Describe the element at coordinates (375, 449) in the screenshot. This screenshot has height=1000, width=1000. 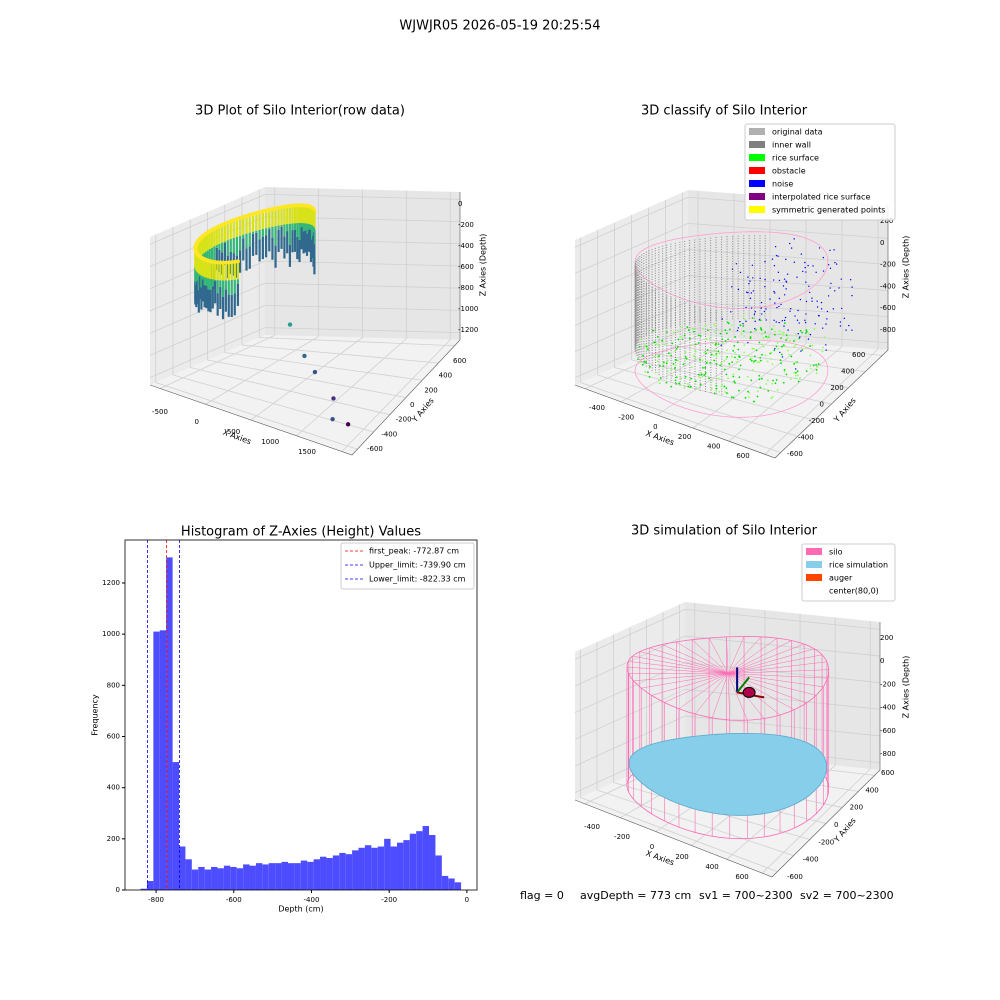
I see `y-tick-label: -600` at that location.